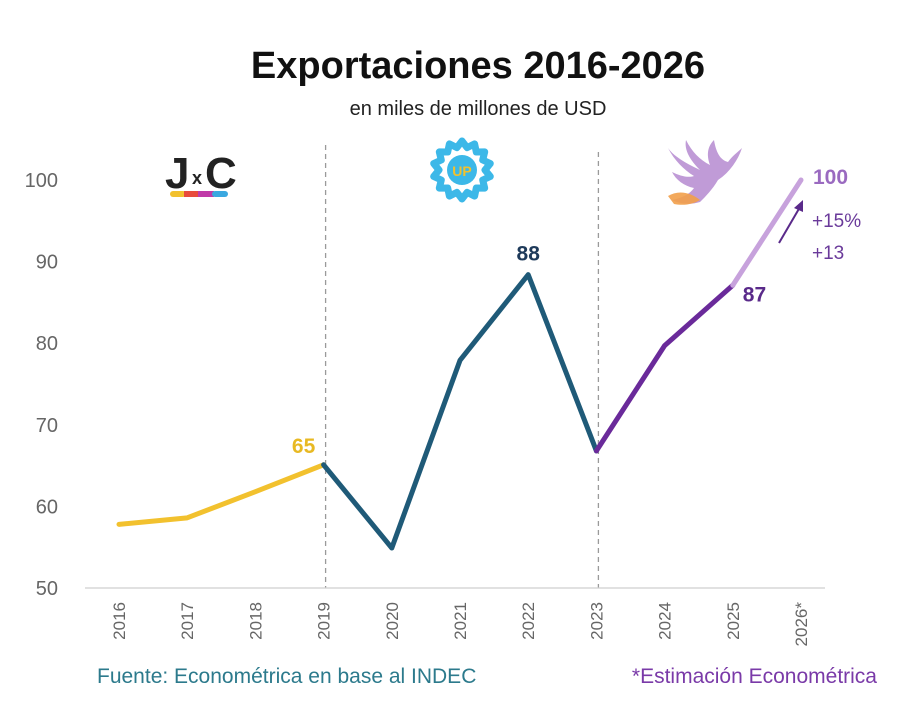  I want to click on jxc-logo-bar-yellow, so click(178, 194).